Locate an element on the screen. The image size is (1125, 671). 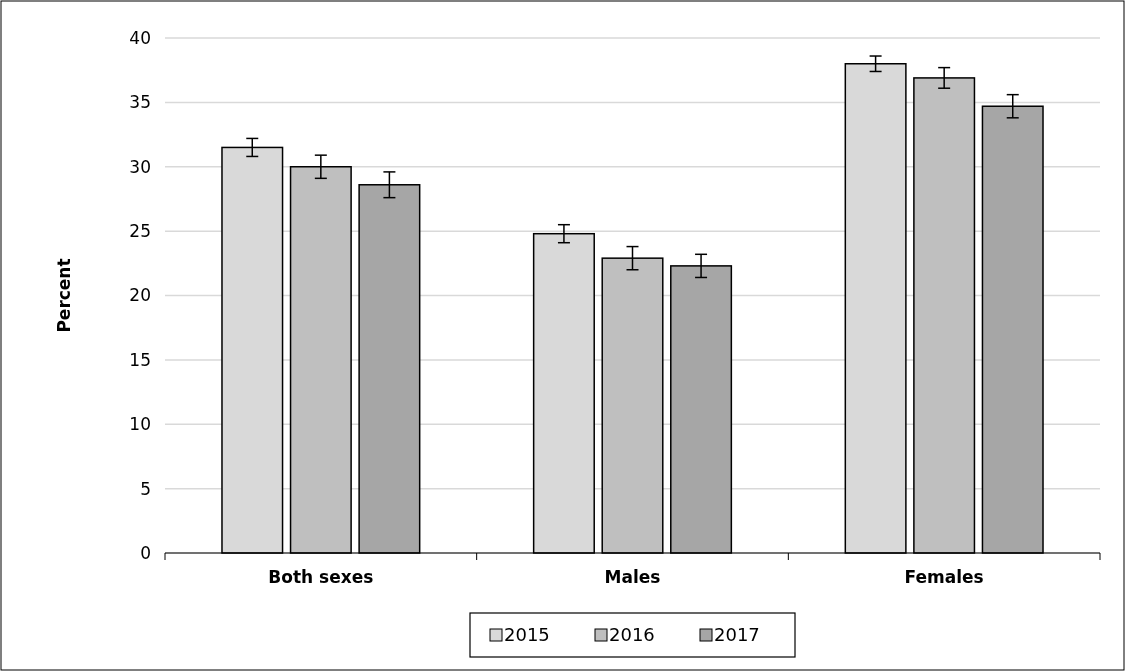
y-tick-label: 10 is located at coordinates (140, 424).